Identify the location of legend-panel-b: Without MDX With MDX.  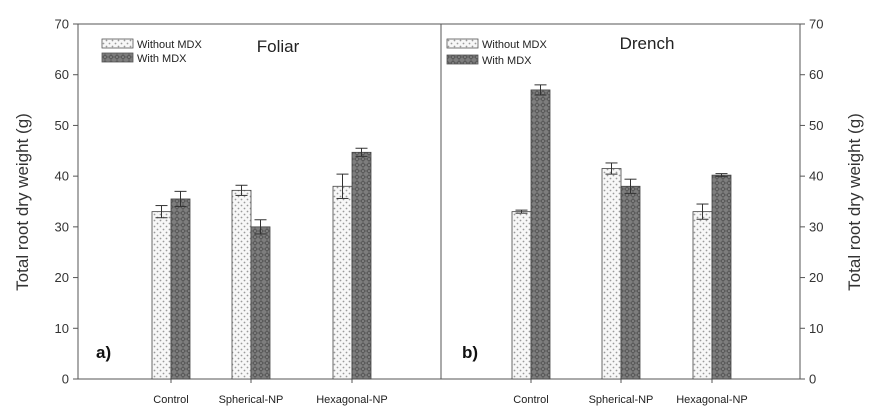
(496, 52).